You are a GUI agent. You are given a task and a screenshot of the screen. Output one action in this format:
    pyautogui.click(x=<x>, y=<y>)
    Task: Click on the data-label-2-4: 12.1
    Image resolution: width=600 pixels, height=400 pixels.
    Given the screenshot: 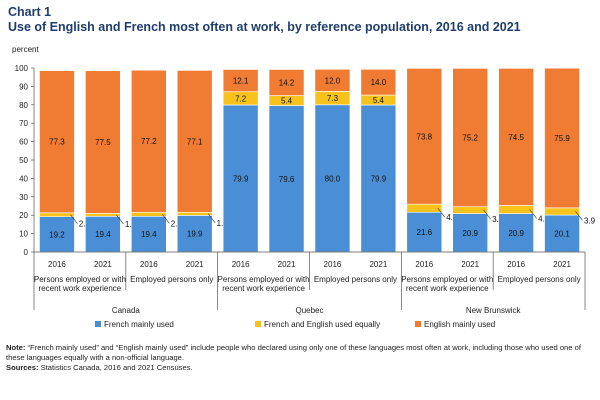 What is the action you would take?
    pyautogui.click(x=241, y=81)
    